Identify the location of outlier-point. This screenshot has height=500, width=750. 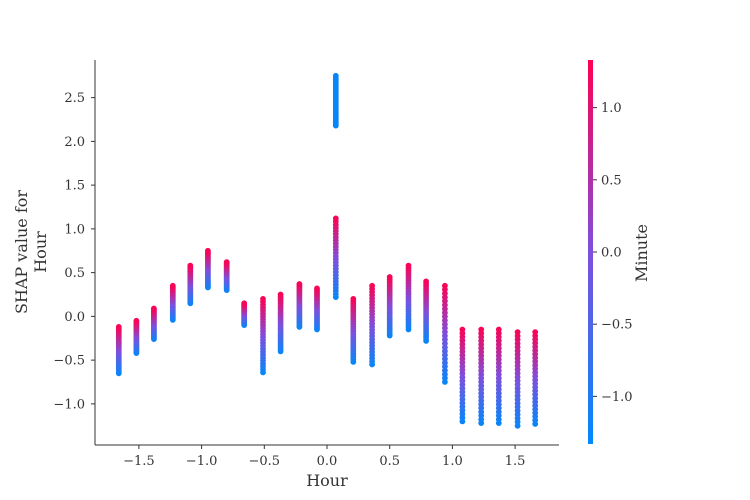
(335, 75).